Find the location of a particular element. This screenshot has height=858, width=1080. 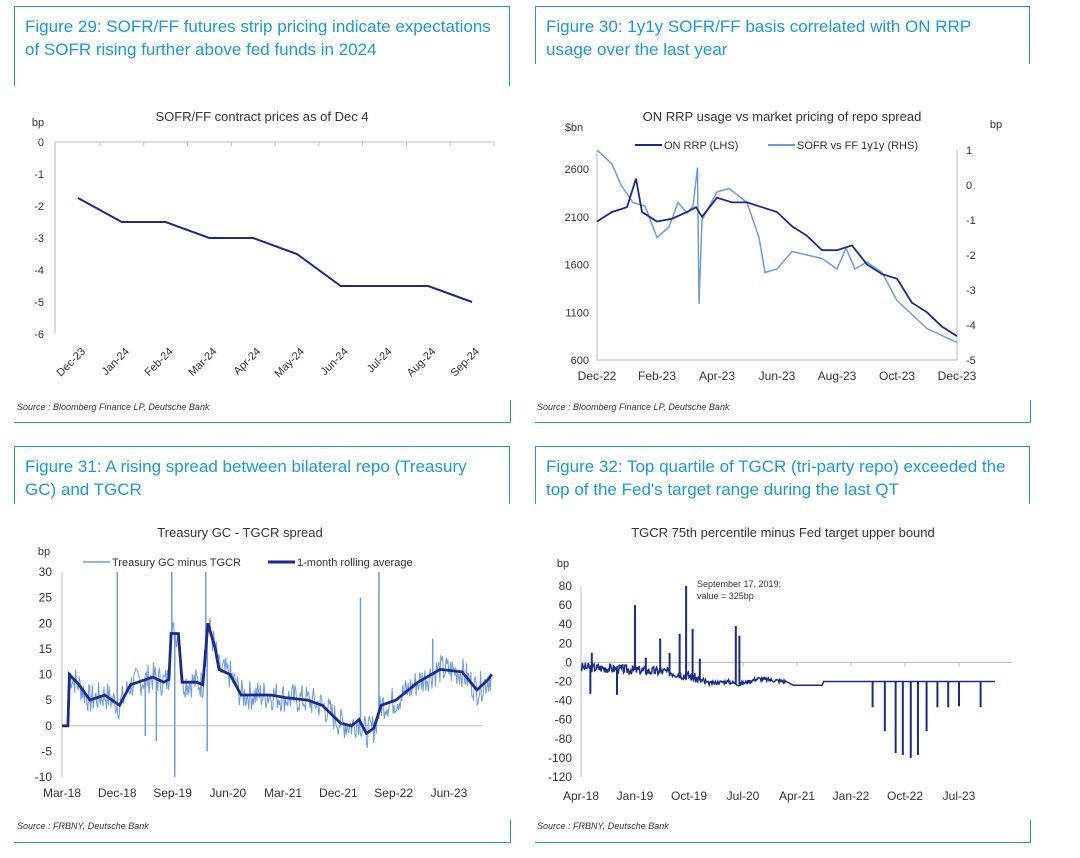

x-tick-label: Dec-18 is located at coordinates (117, 793).